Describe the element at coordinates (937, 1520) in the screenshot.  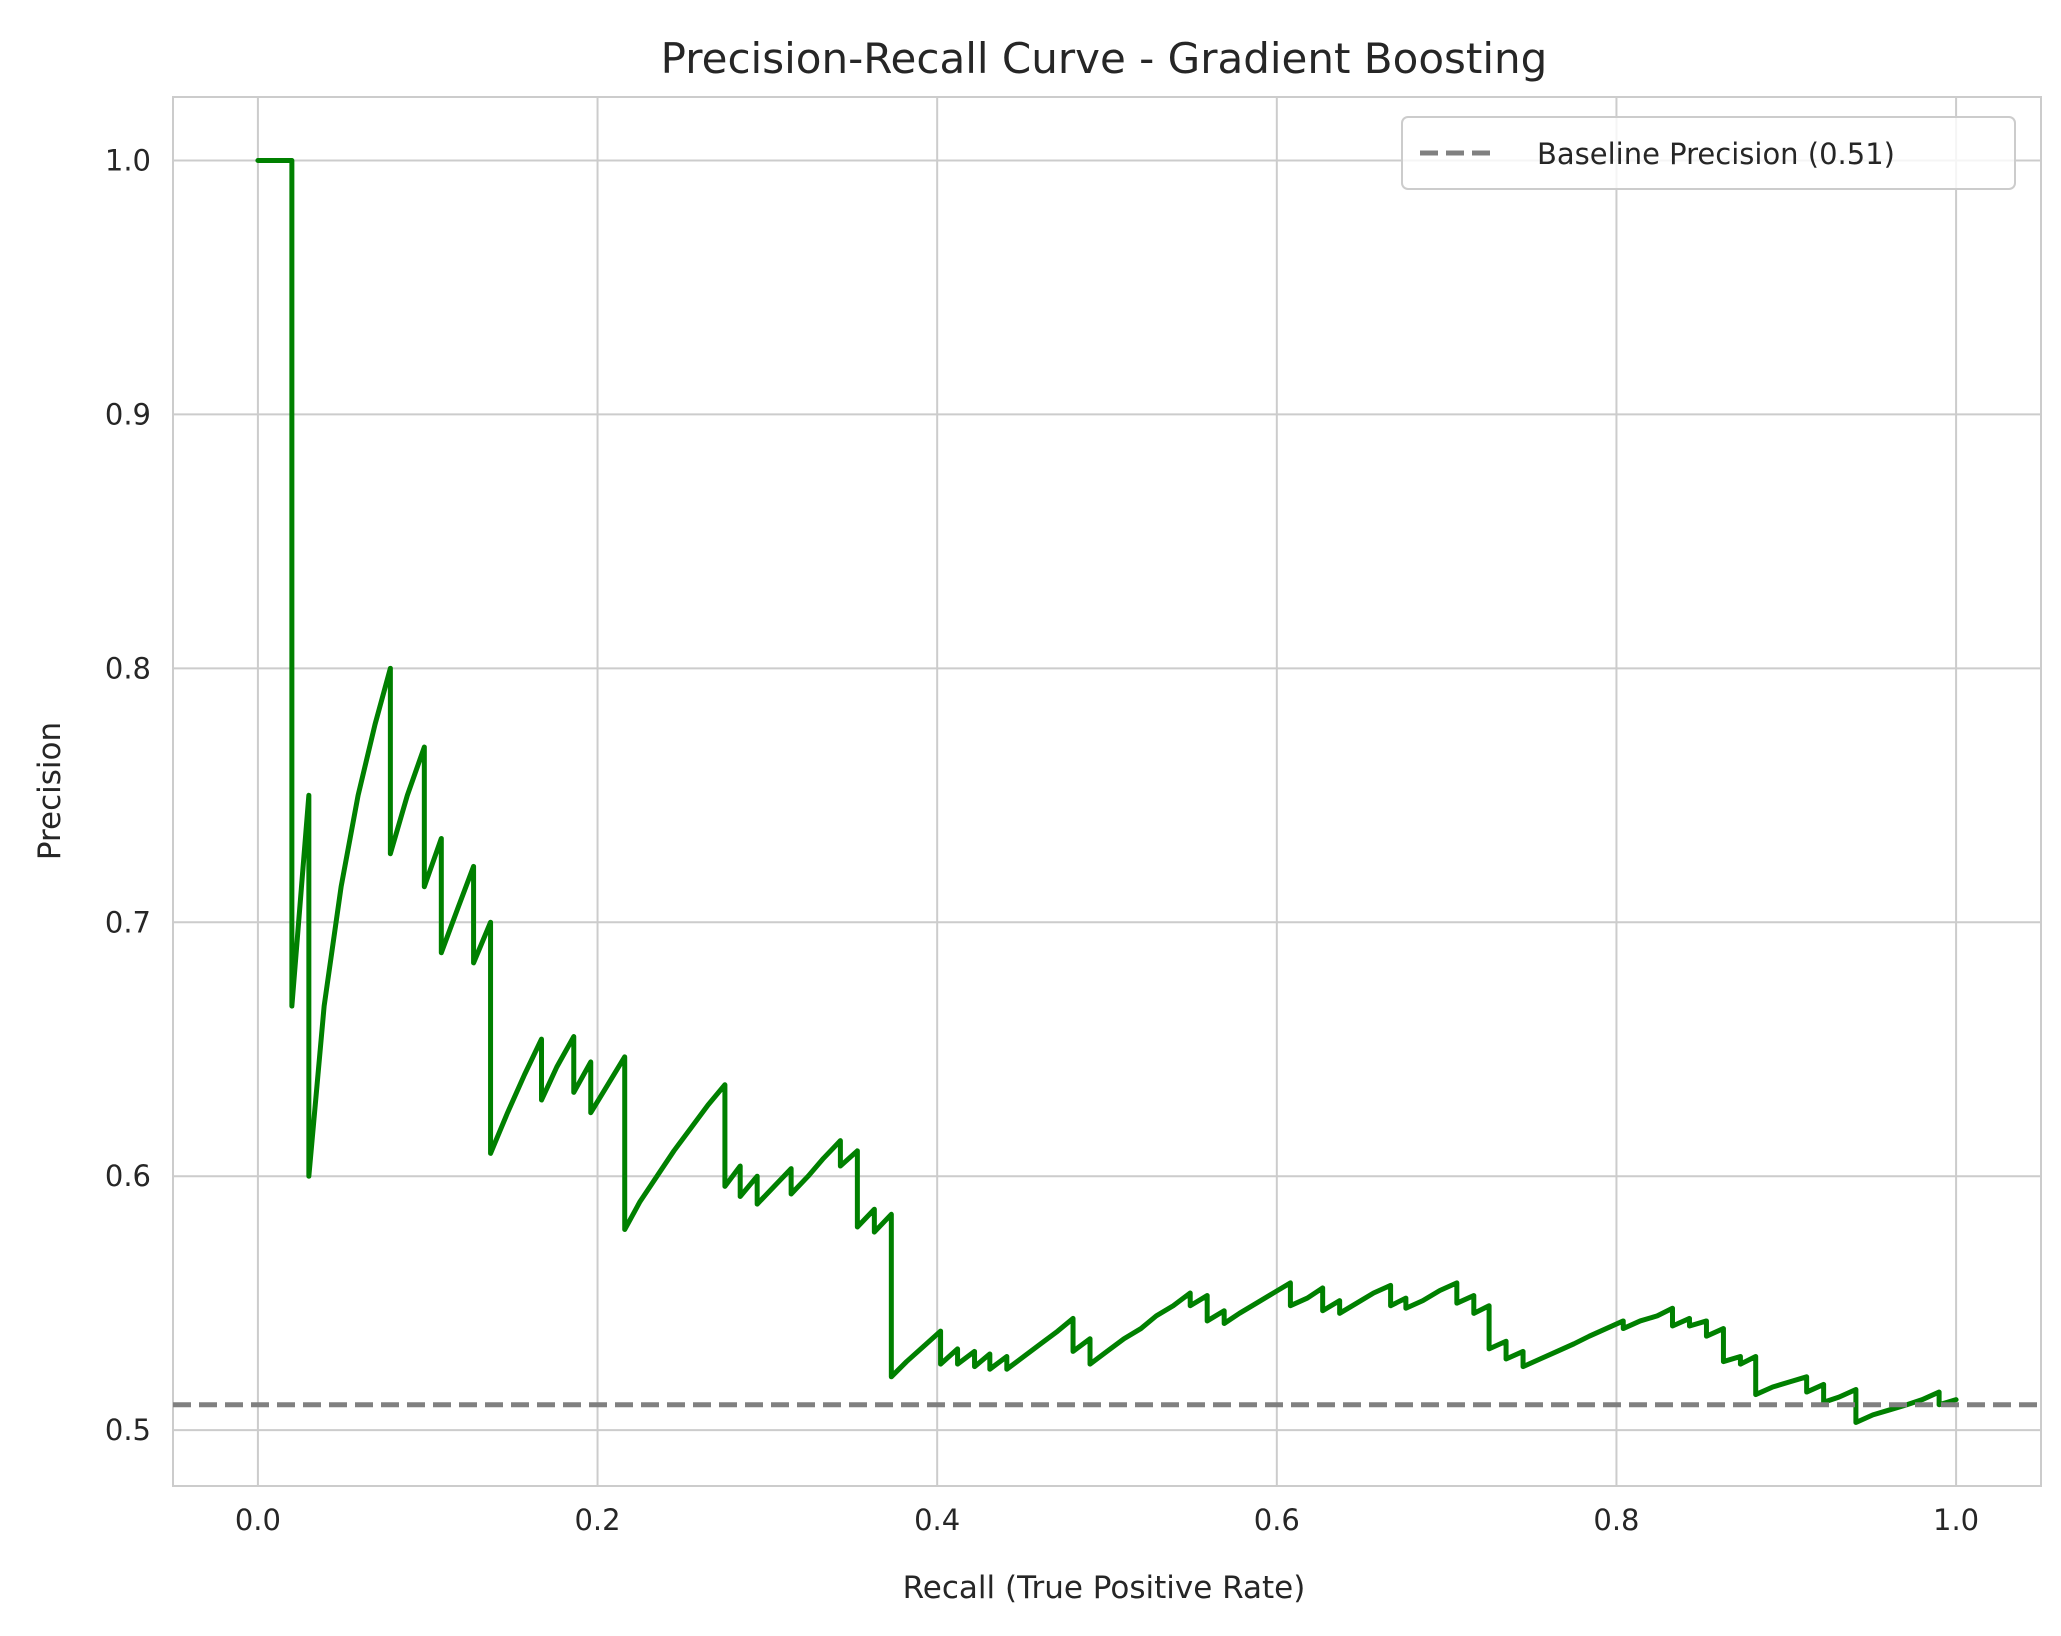
I see `x-tick-label: 0.4` at that location.